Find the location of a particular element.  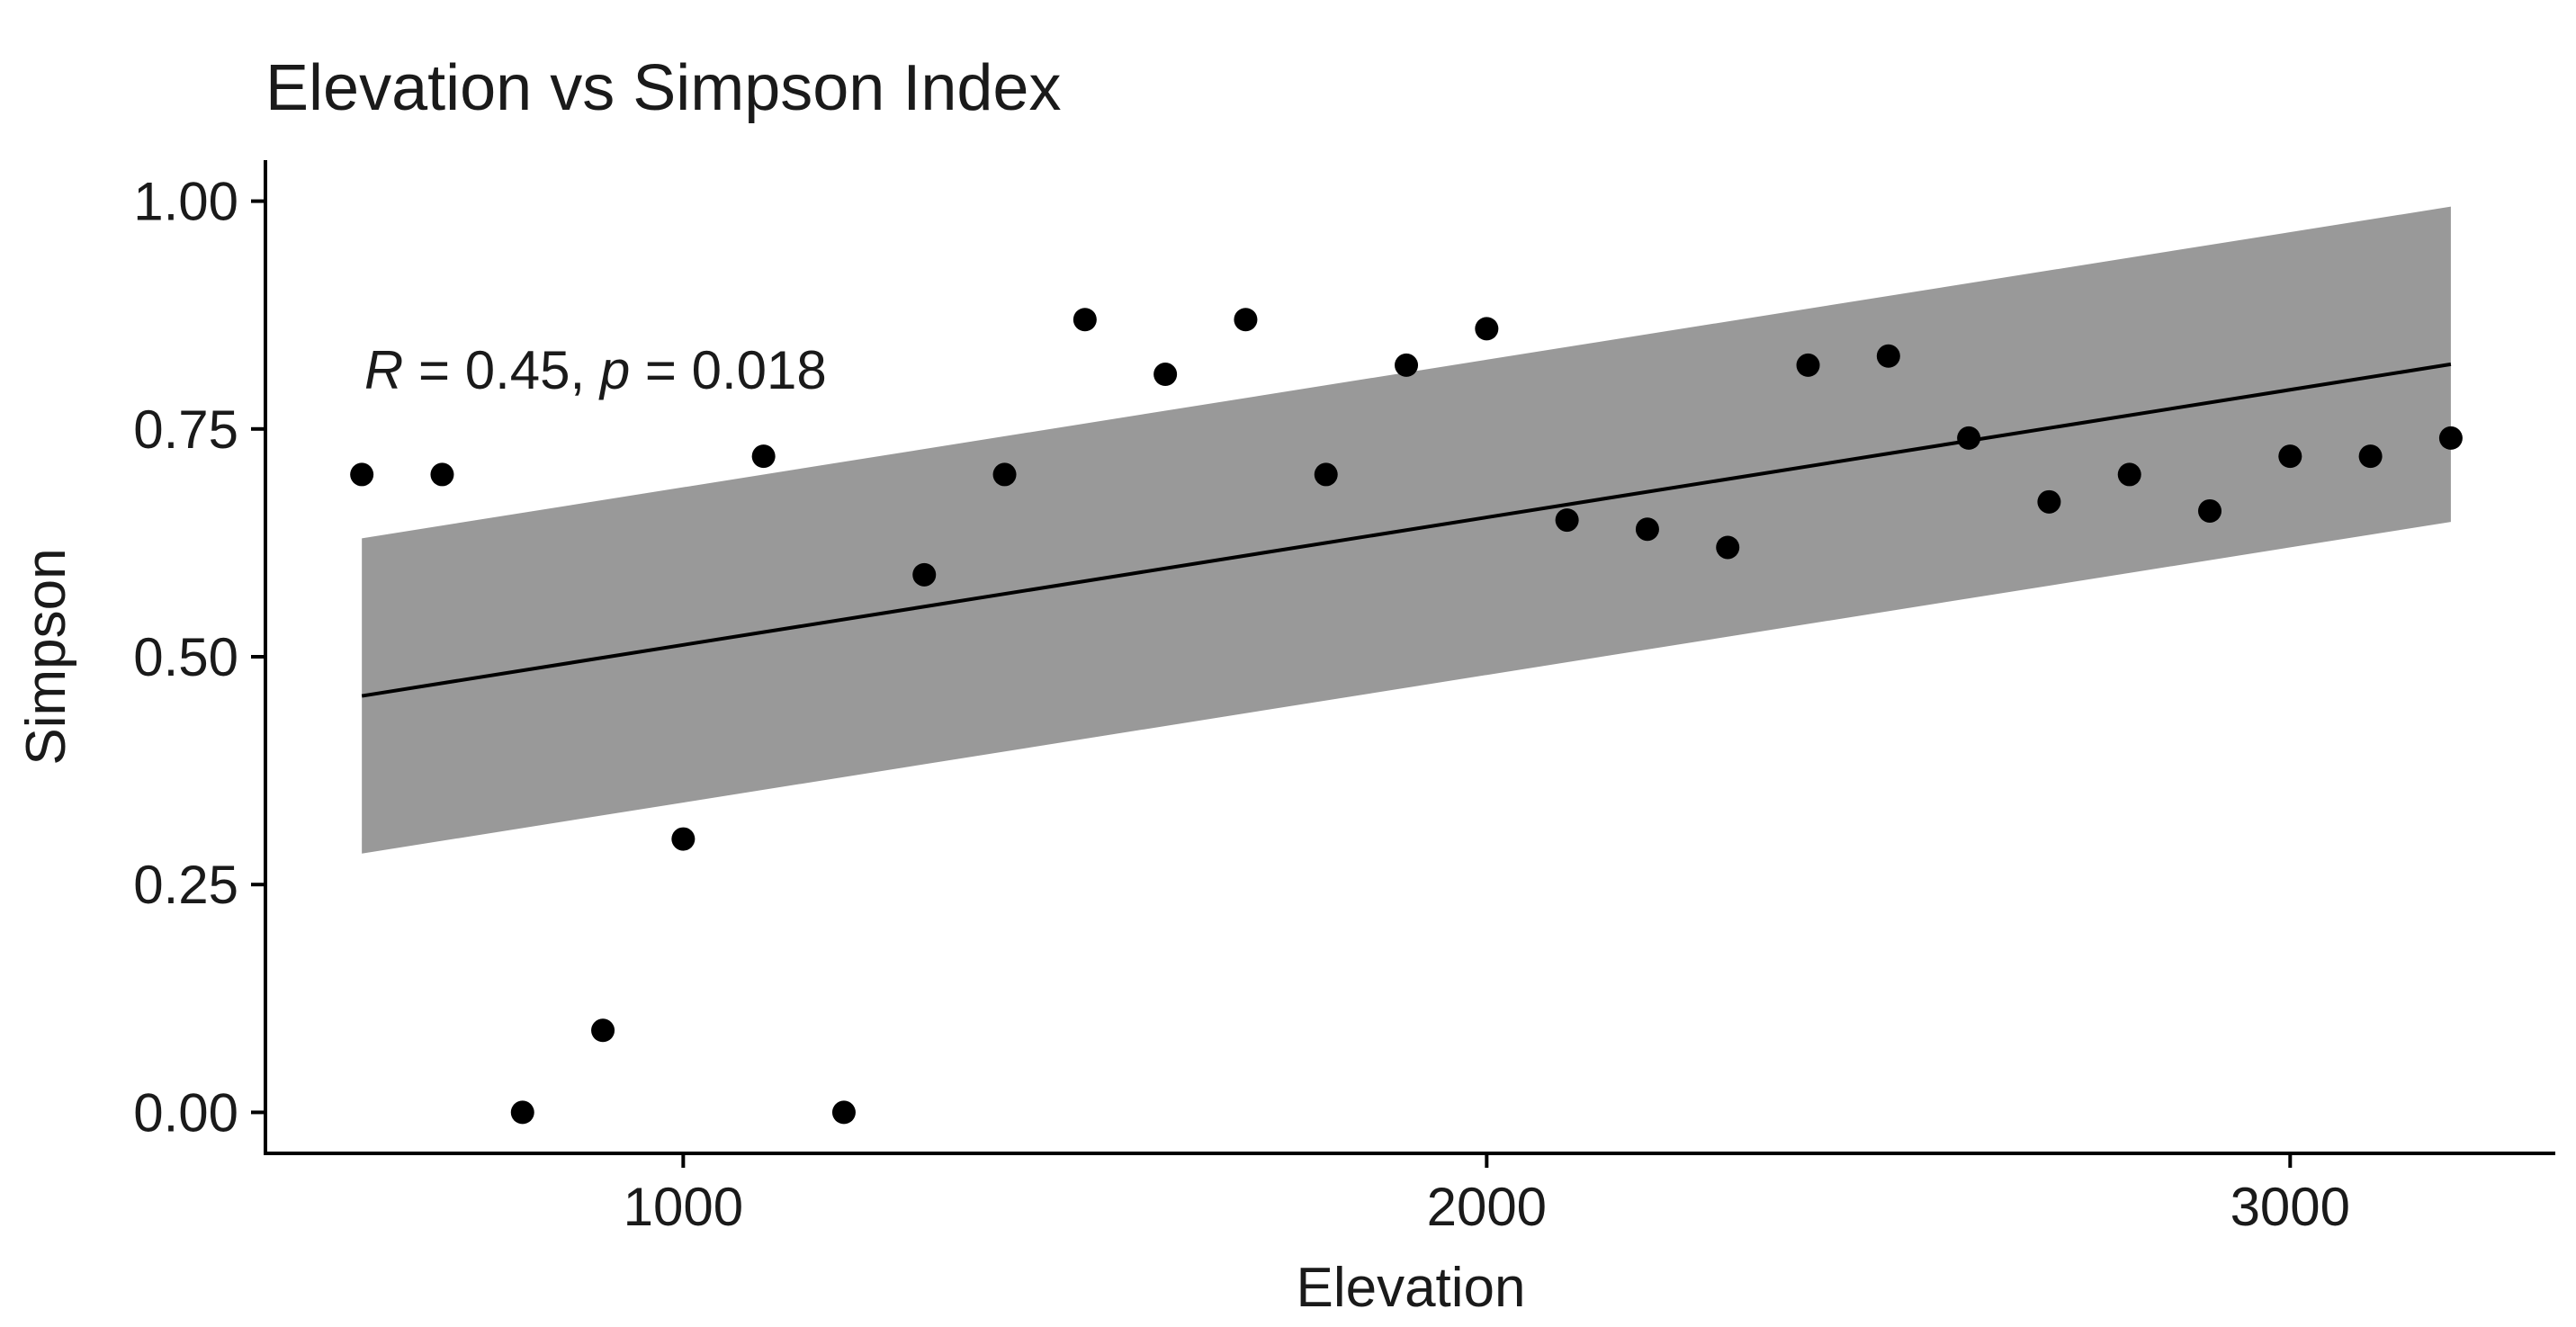

chart-title: Elevation vs Simpson Index is located at coordinates (663, 88).